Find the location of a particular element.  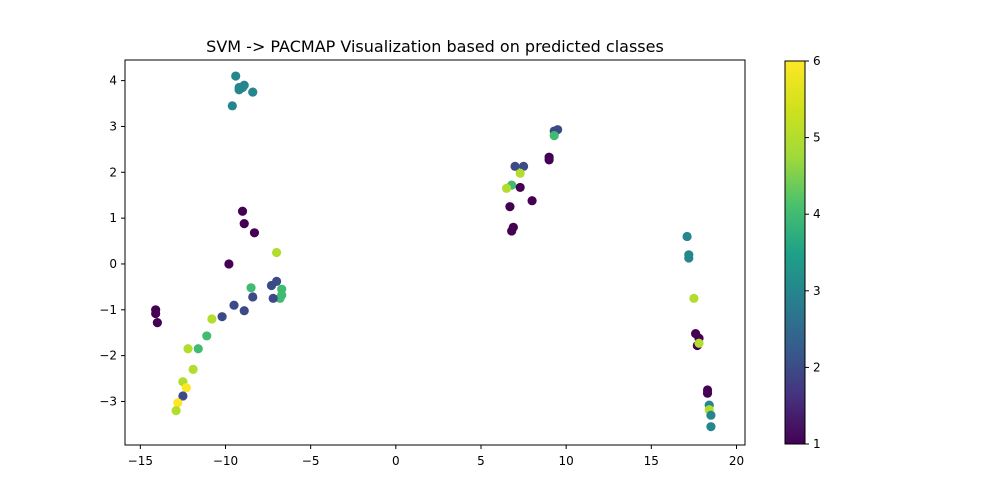

y-tick-label: 2 is located at coordinates (113, 172).